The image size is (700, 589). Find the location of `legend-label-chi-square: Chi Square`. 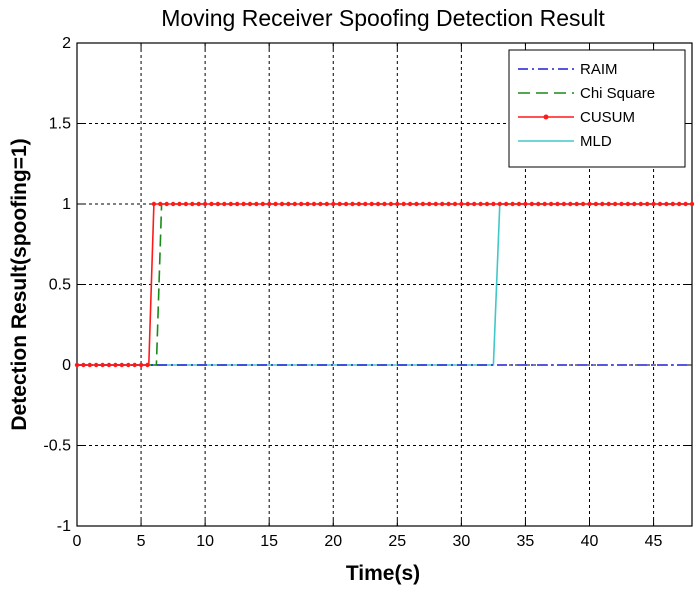

legend-label-chi-square: Chi Square is located at coordinates (617, 93).